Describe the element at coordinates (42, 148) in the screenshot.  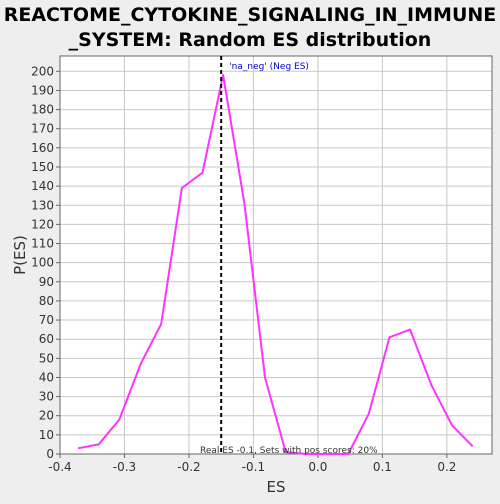
I see `y-tick-label: 160` at that location.